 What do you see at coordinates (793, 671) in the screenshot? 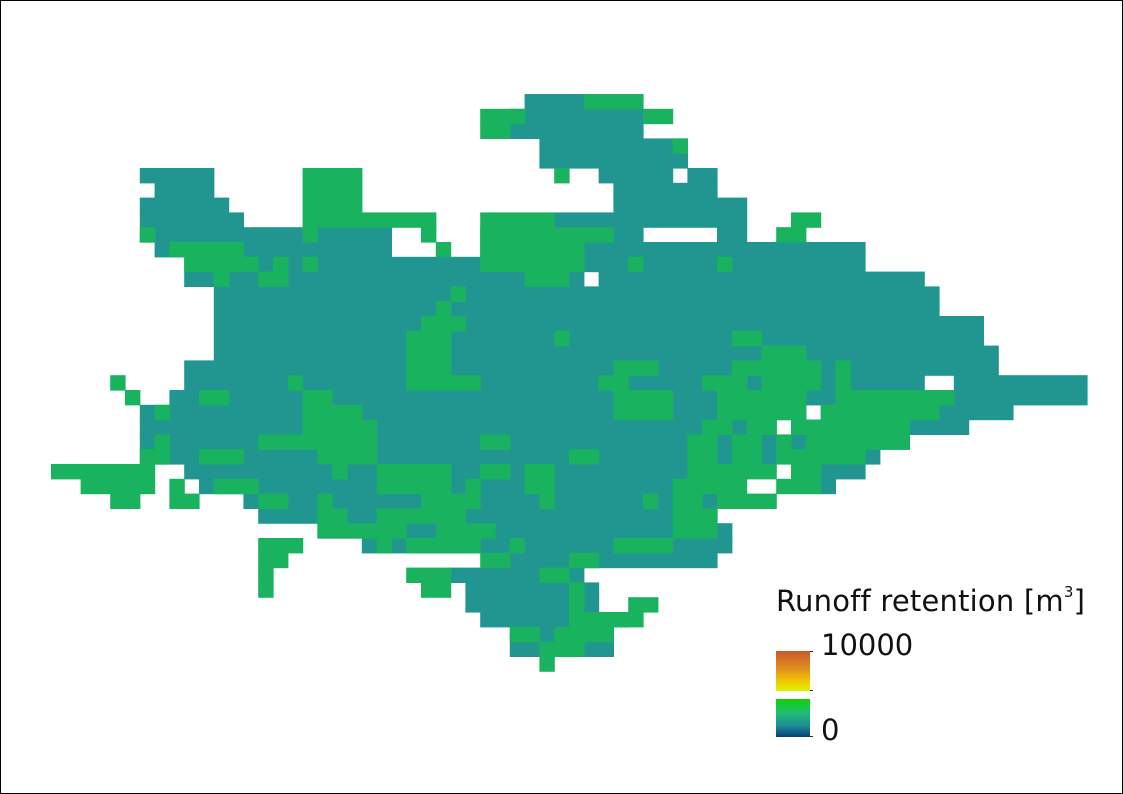
I see `colorbar-upper-segment` at bounding box center [793, 671].